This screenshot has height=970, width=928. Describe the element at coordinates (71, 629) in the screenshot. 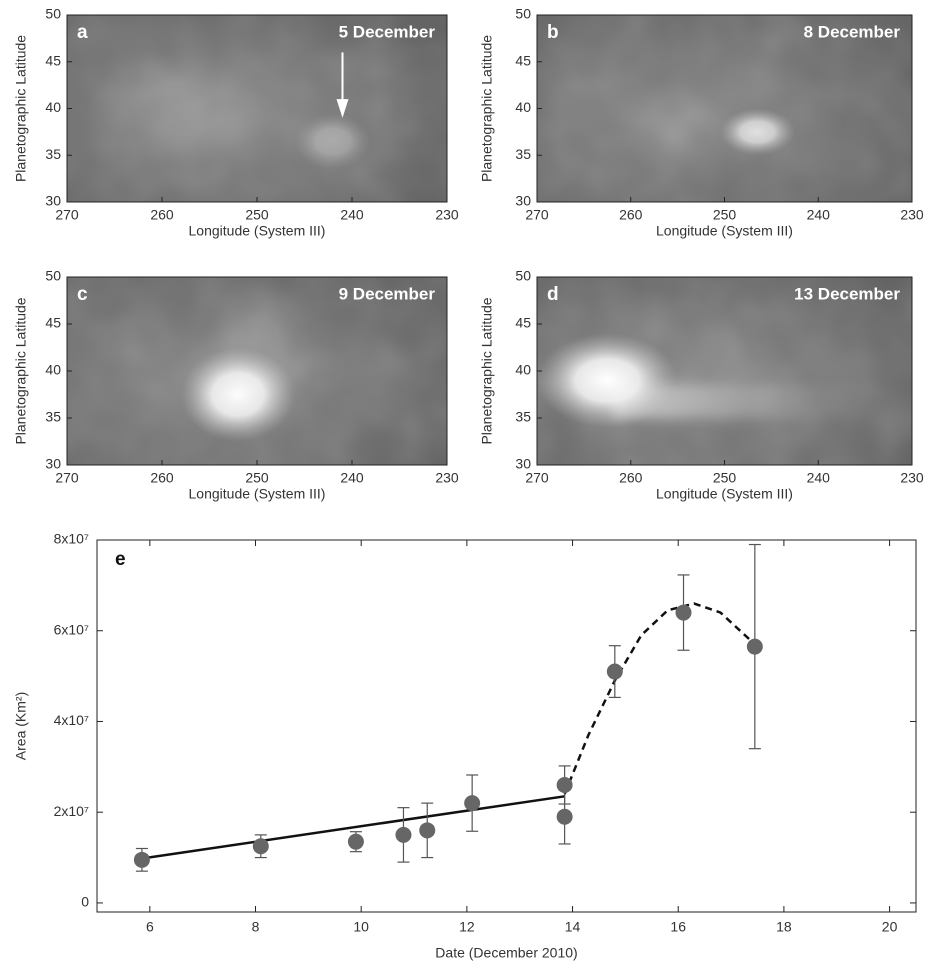

I see `y-tick-label: 6x10⁷` at that location.